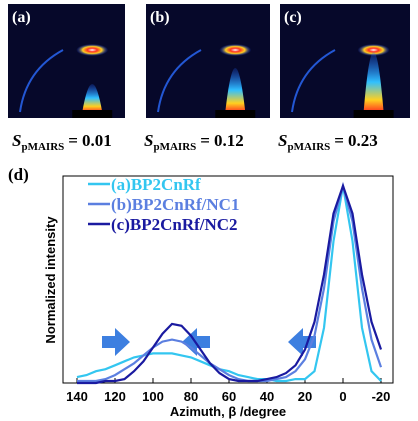  I want to click on x-tick-label: 100, so click(153, 396).